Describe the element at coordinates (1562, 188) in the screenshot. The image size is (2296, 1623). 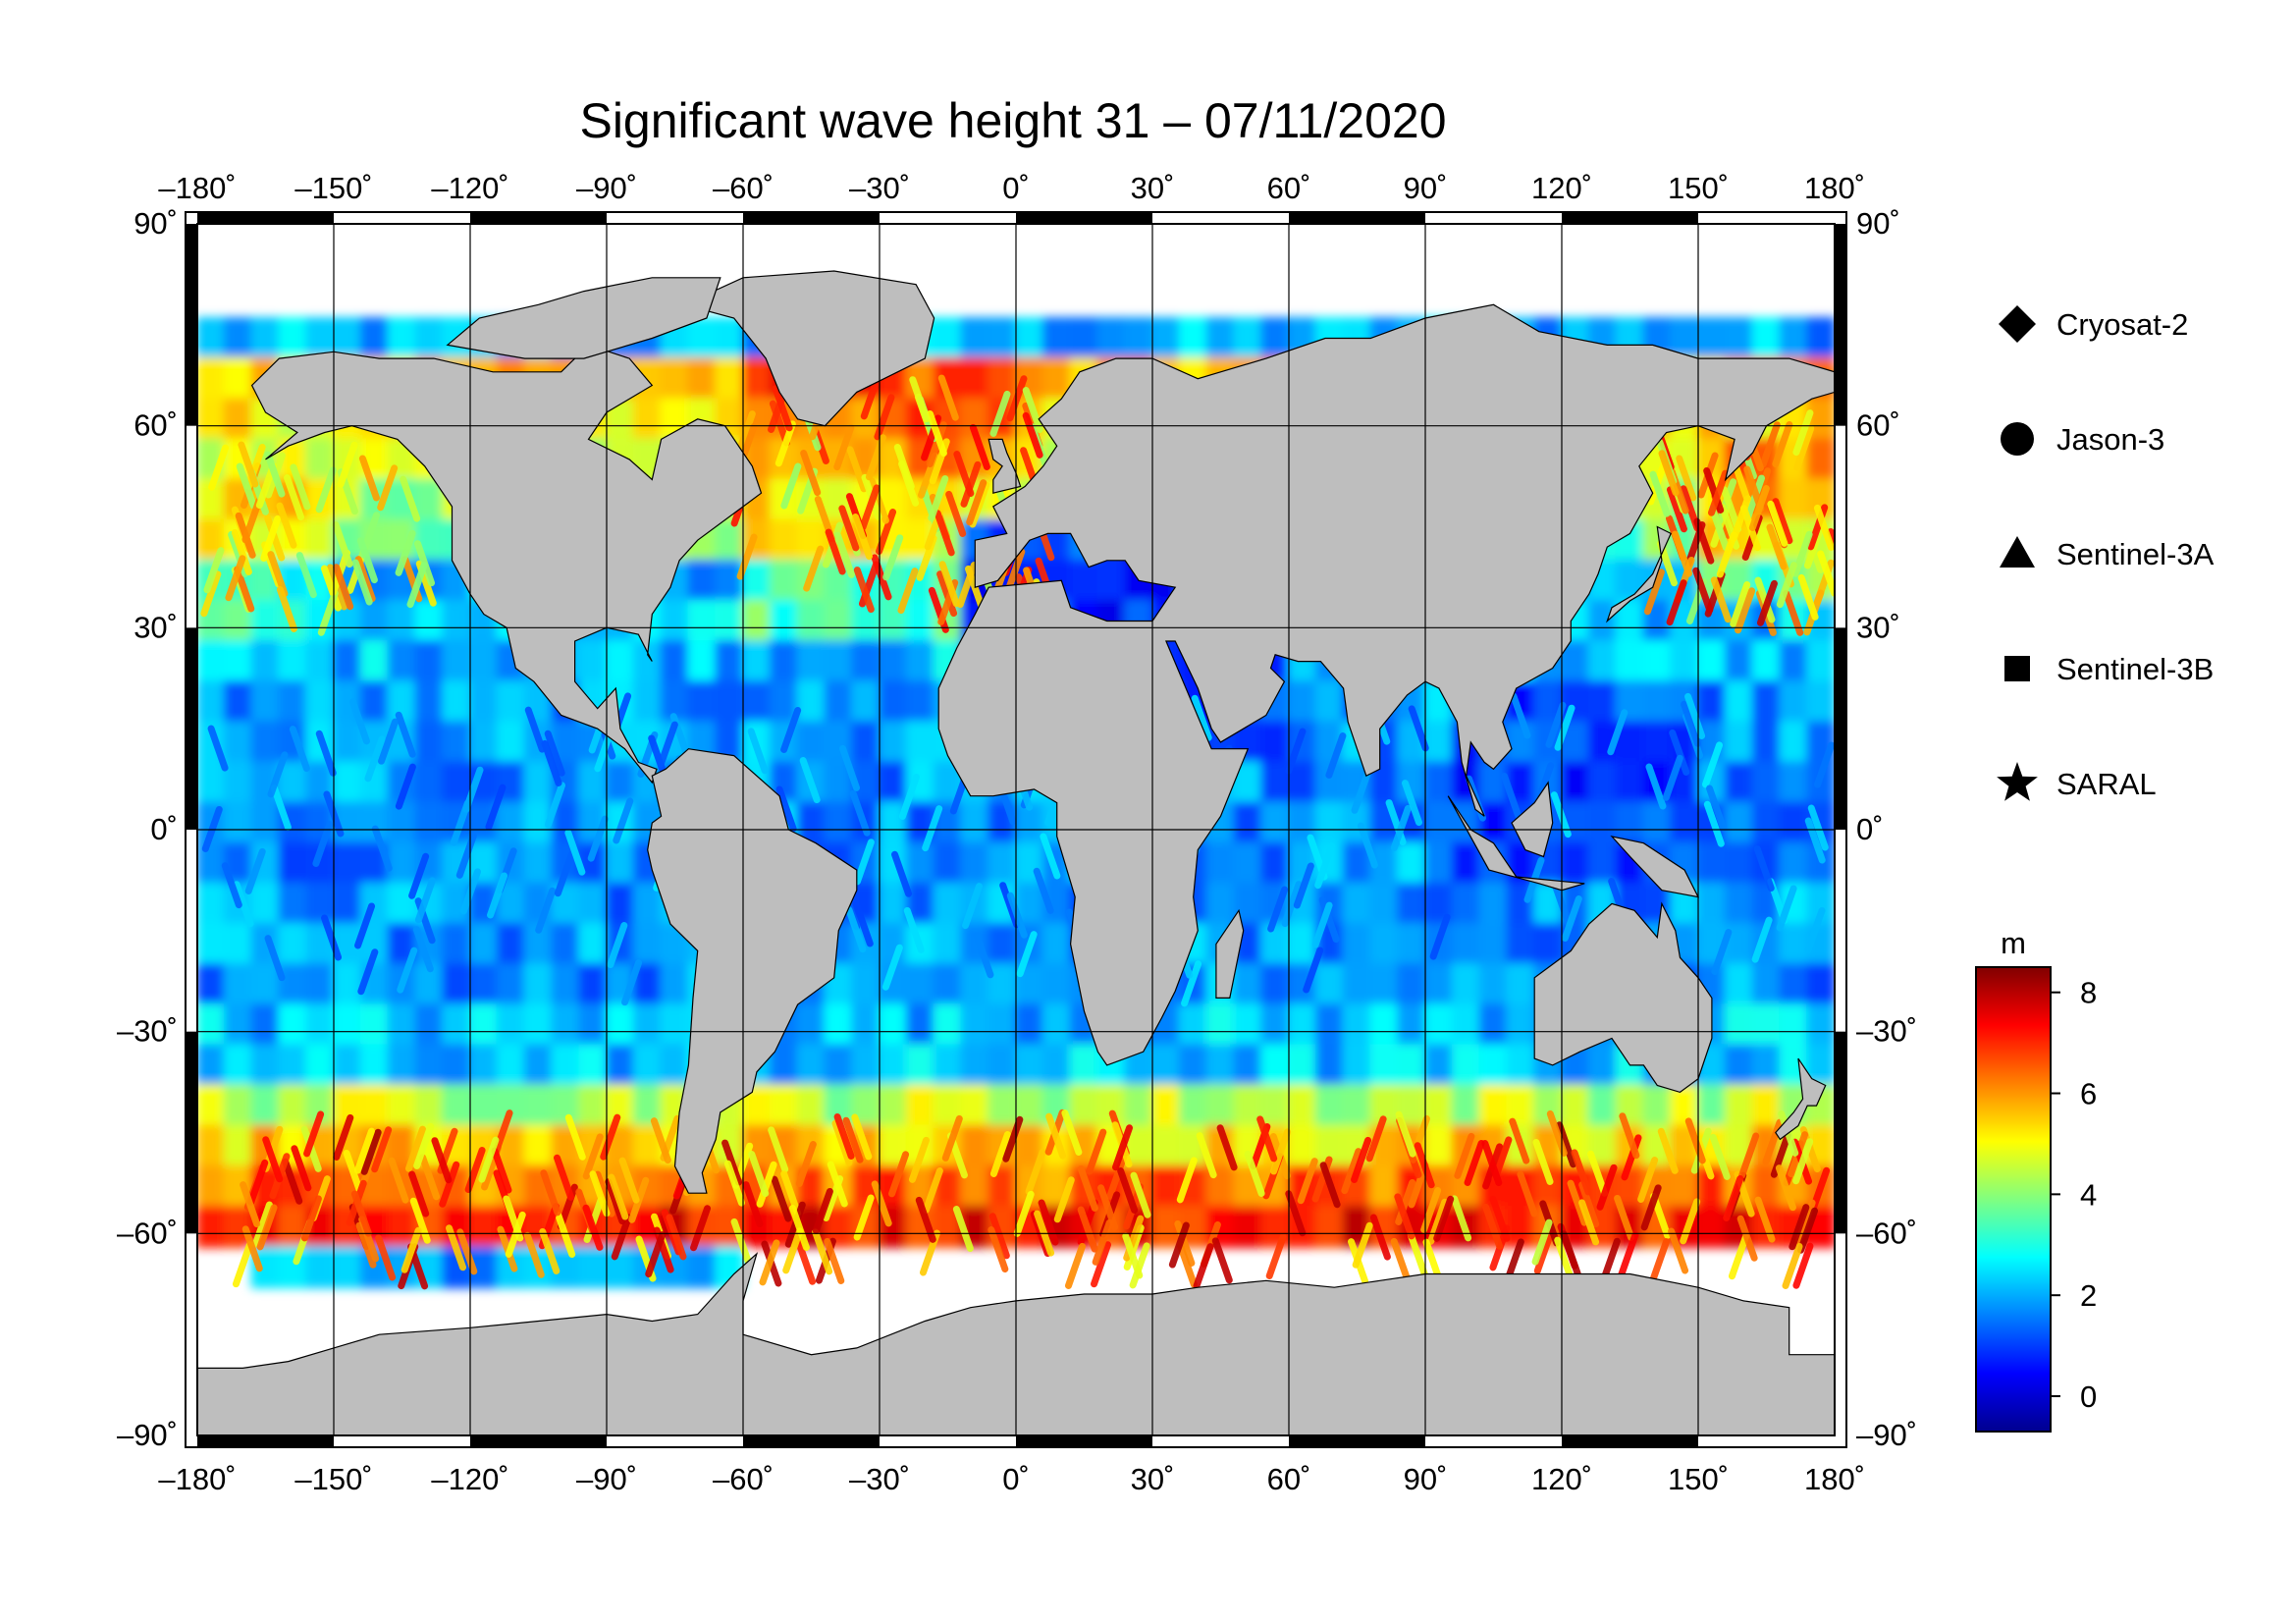
I see `lon-tick-label-top: 120˚` at that location.